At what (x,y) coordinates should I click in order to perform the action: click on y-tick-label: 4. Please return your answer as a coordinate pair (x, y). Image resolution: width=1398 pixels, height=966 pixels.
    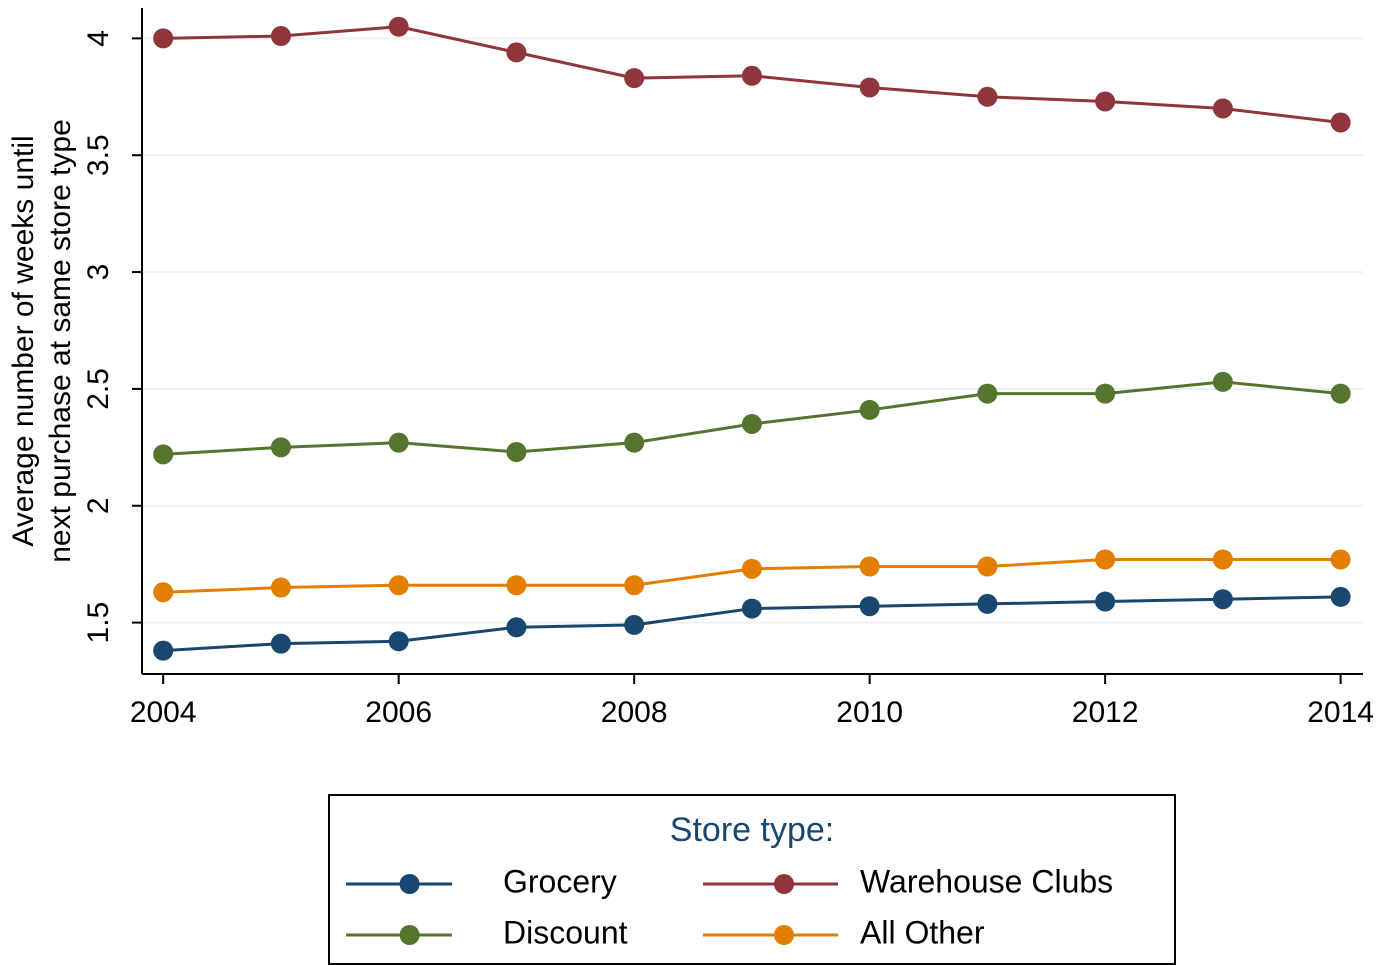
    Looking at the image, I should click on (98, 38).